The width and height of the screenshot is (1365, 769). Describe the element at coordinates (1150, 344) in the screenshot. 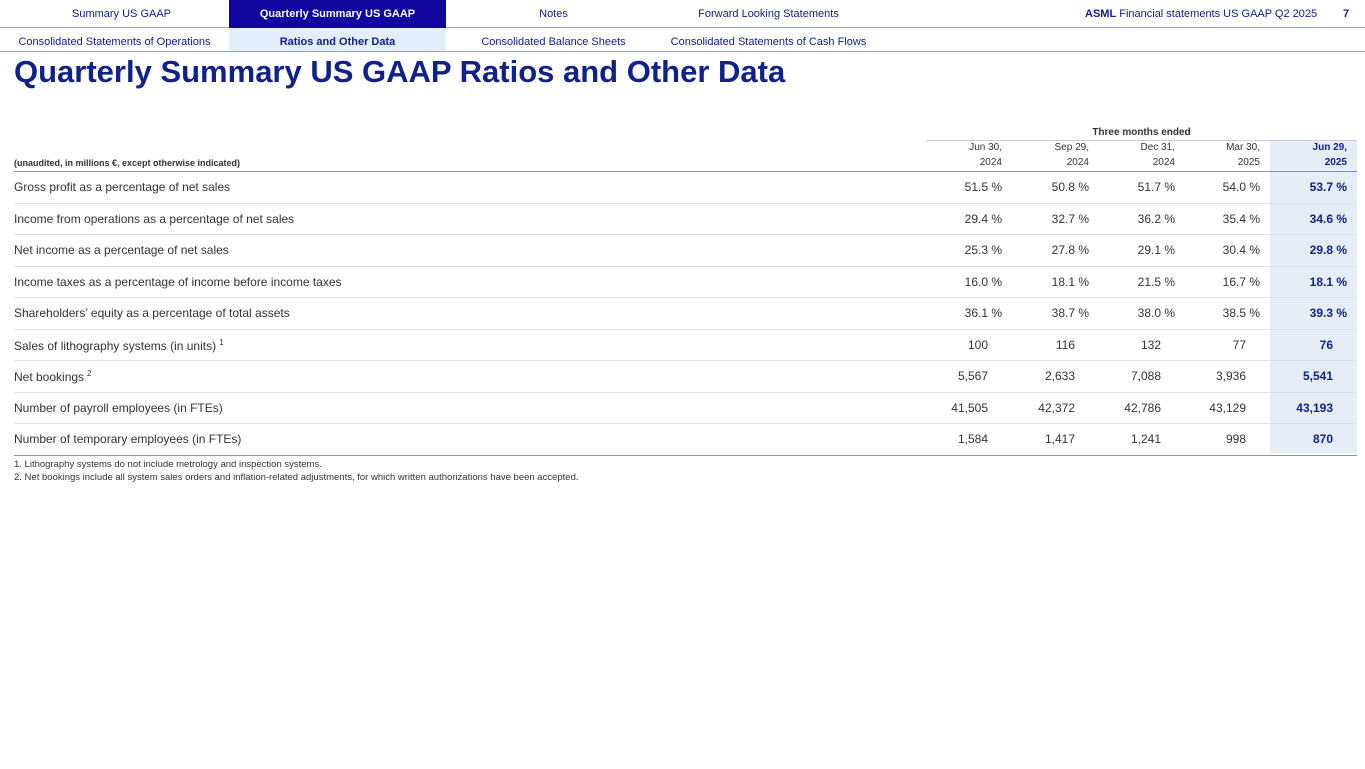

I see `cell-value: 132` at that location.